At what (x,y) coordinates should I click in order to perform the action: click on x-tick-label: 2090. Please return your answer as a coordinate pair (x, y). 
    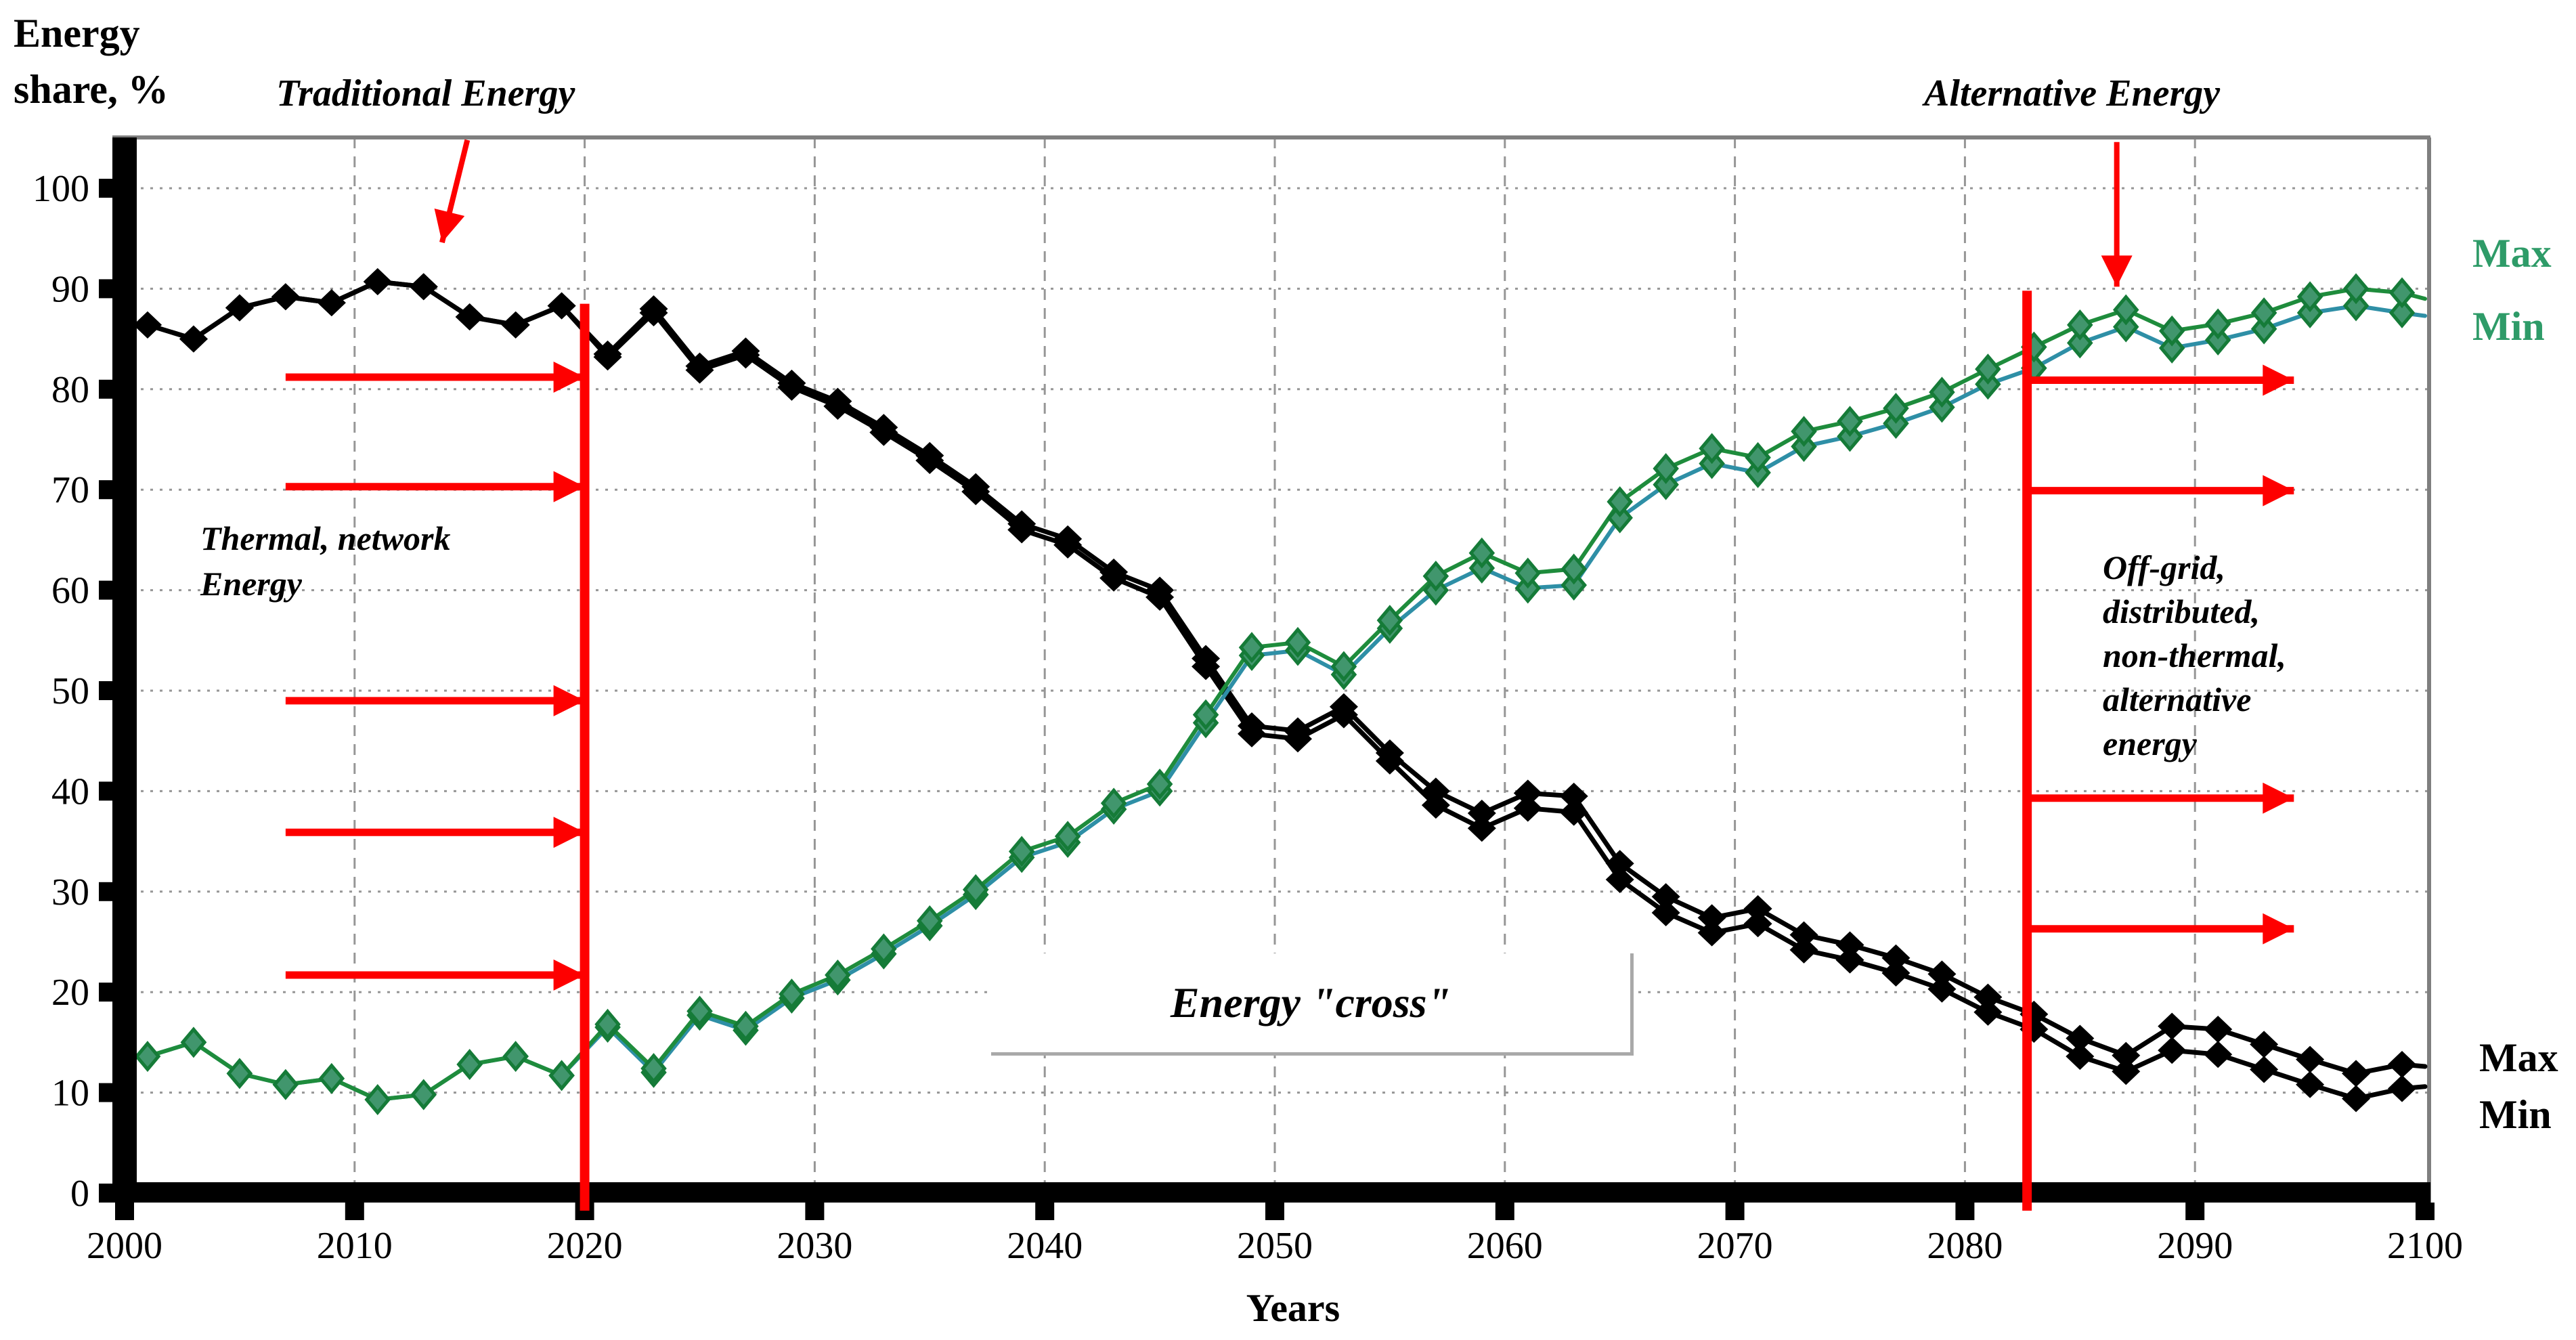
    Looking at the image, I should click on (2195, 1246).